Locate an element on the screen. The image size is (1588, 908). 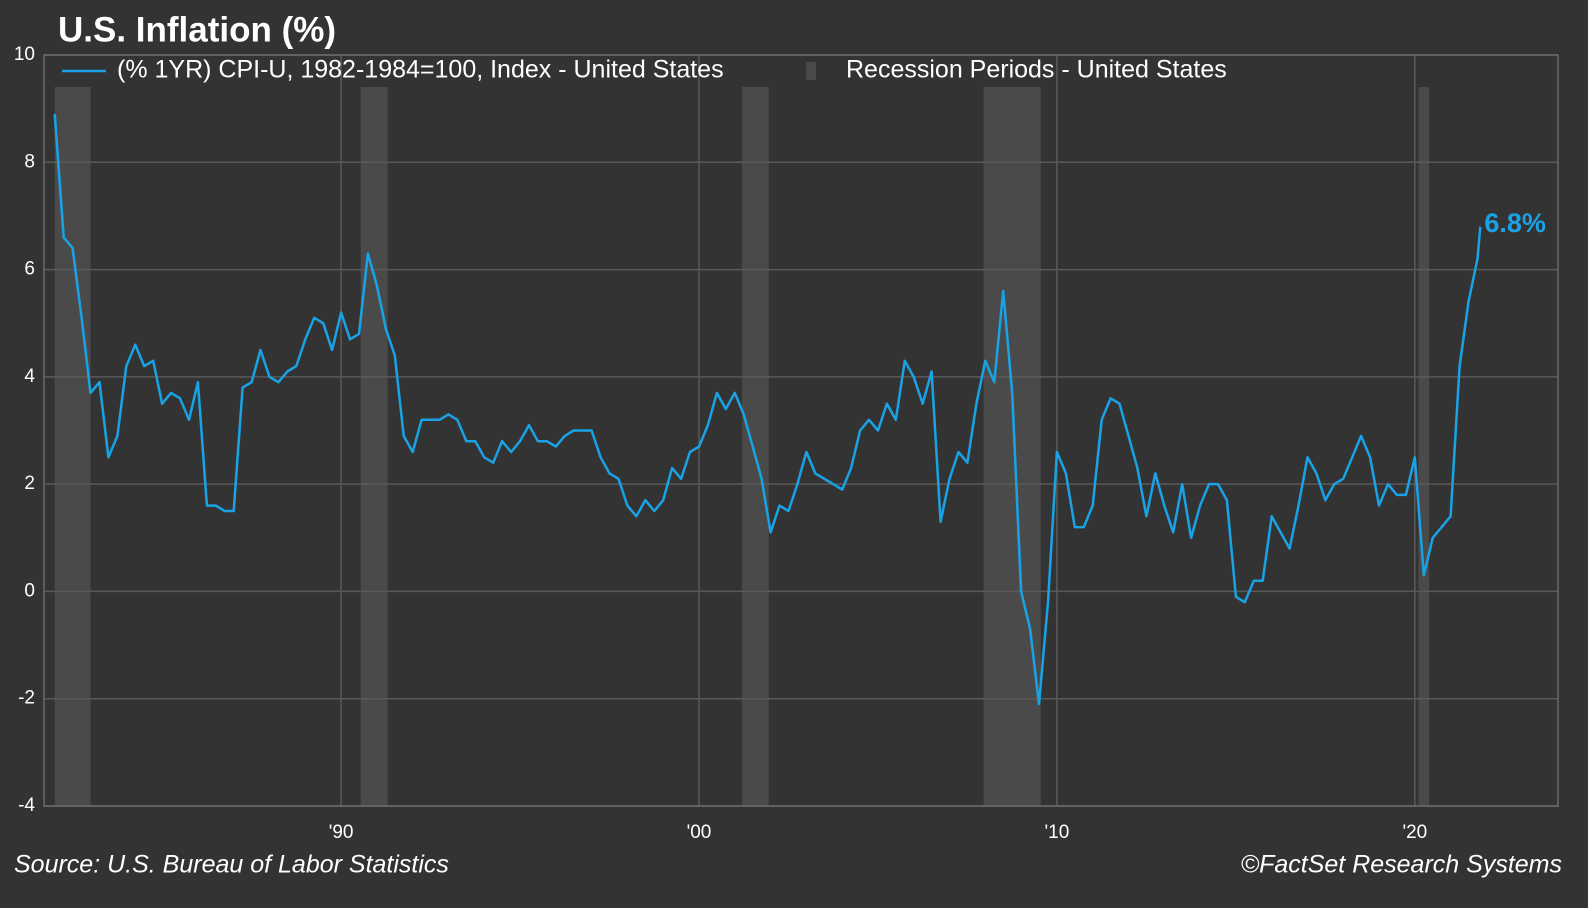
source: Source: U.S. Bureau of Labor Statistics is located at coordinates (231, 865).